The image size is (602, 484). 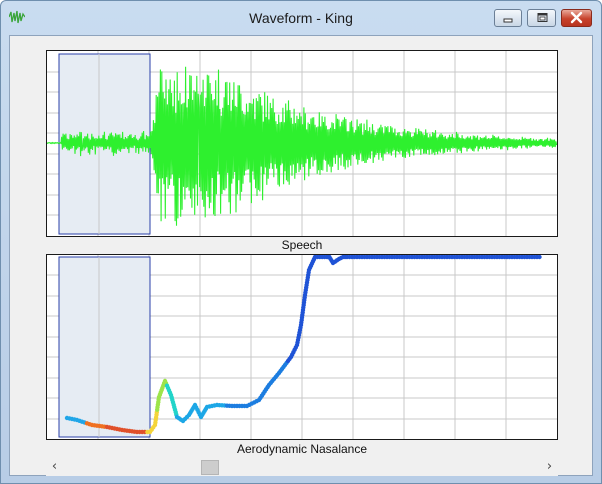 I want to click on nasalance-point, so click(x=539, y=257).